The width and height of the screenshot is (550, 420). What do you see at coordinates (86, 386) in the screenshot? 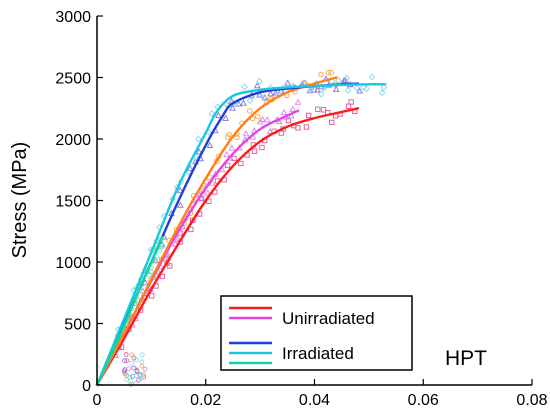
I see `y-tick-label: 0` at bounding box center [86, 386].